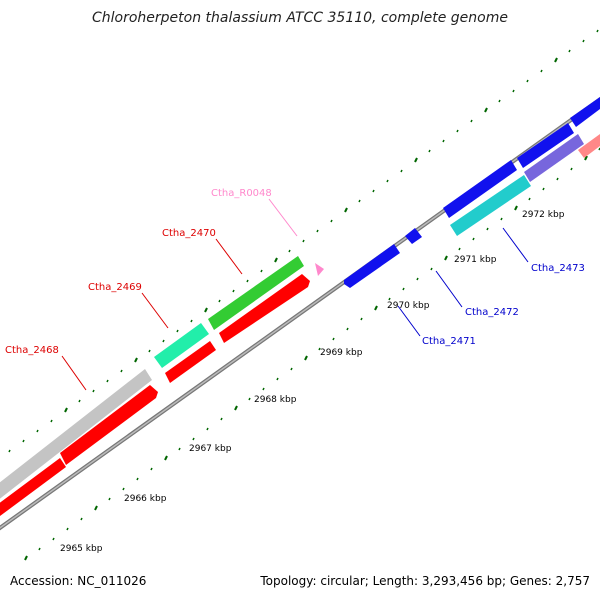 The height and width of the screenshot is (600, 600). I want to click on tick-label: 2967 kbp, so click(210, 449).